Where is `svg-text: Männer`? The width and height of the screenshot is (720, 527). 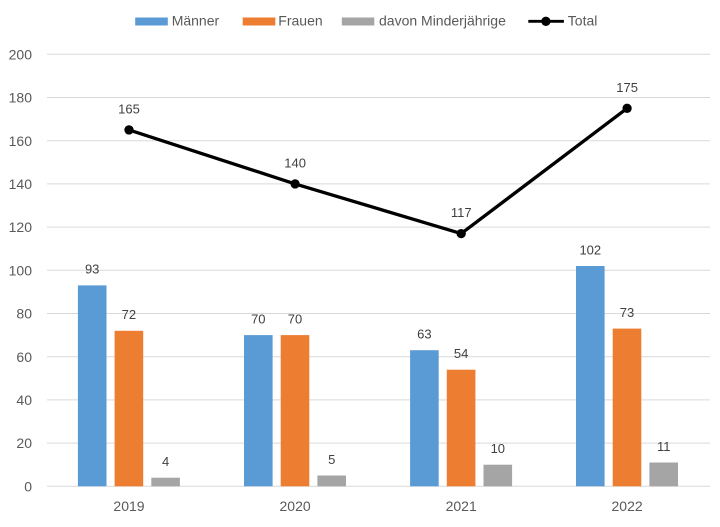
svg-text: Männer is located at coordinates (196, 21).